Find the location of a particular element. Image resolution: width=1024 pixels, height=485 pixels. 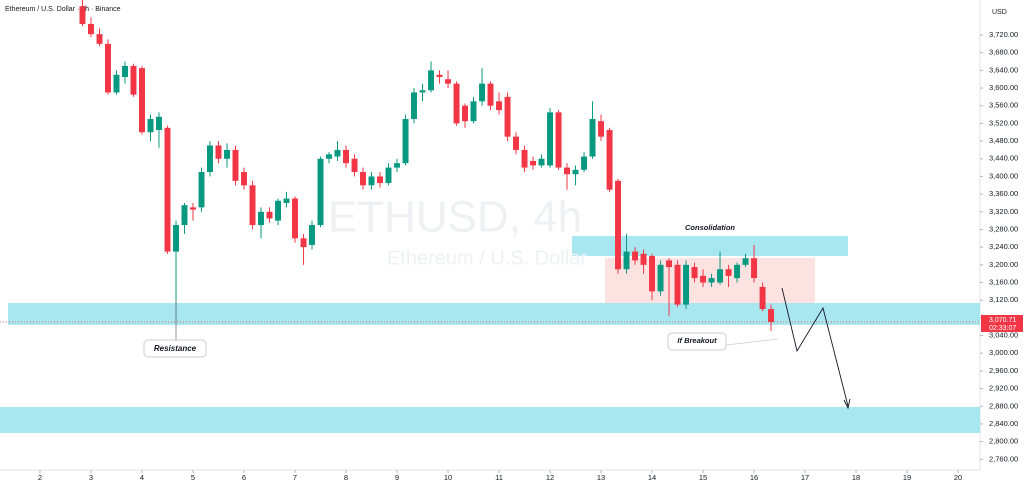

x-tick-label: 20 is located at coordinates (958, 477).